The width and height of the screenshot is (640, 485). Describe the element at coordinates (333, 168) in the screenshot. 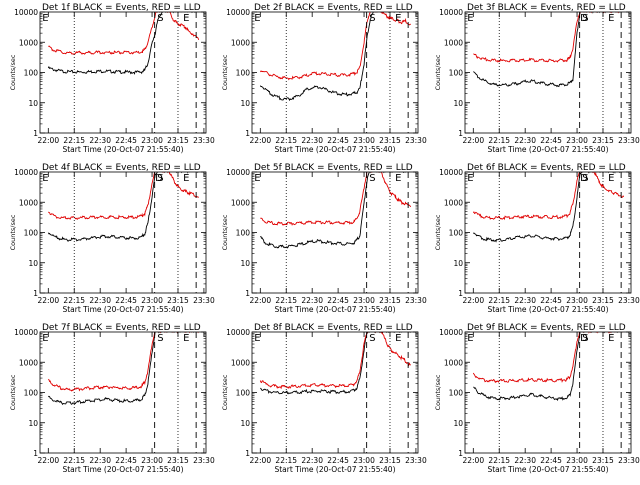

I see `panel-title: Det 5f BLACK = Events, RED = LLD` at that location.